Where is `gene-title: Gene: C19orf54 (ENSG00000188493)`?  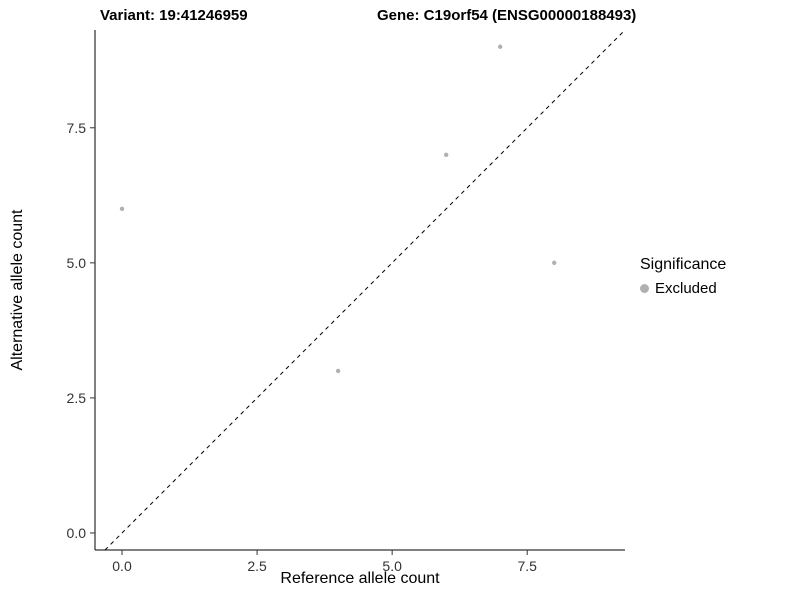
gene-title: Gene: C19orf54 (ENSG00000188493) is located at coordinates (507, 15).